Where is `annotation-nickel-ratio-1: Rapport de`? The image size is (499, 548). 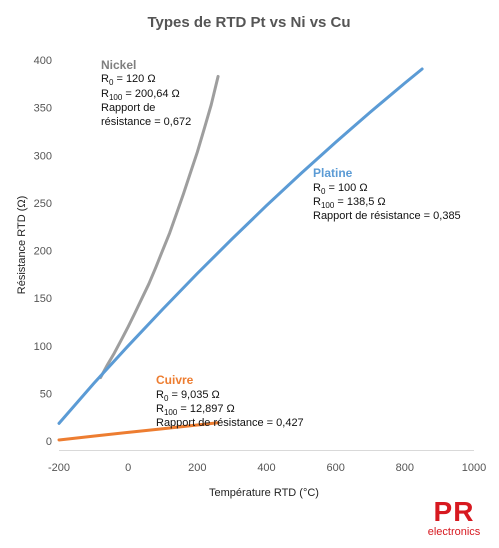
annotation-nickel-ratio-1: Rapport de is located at coordinates (128, 108).